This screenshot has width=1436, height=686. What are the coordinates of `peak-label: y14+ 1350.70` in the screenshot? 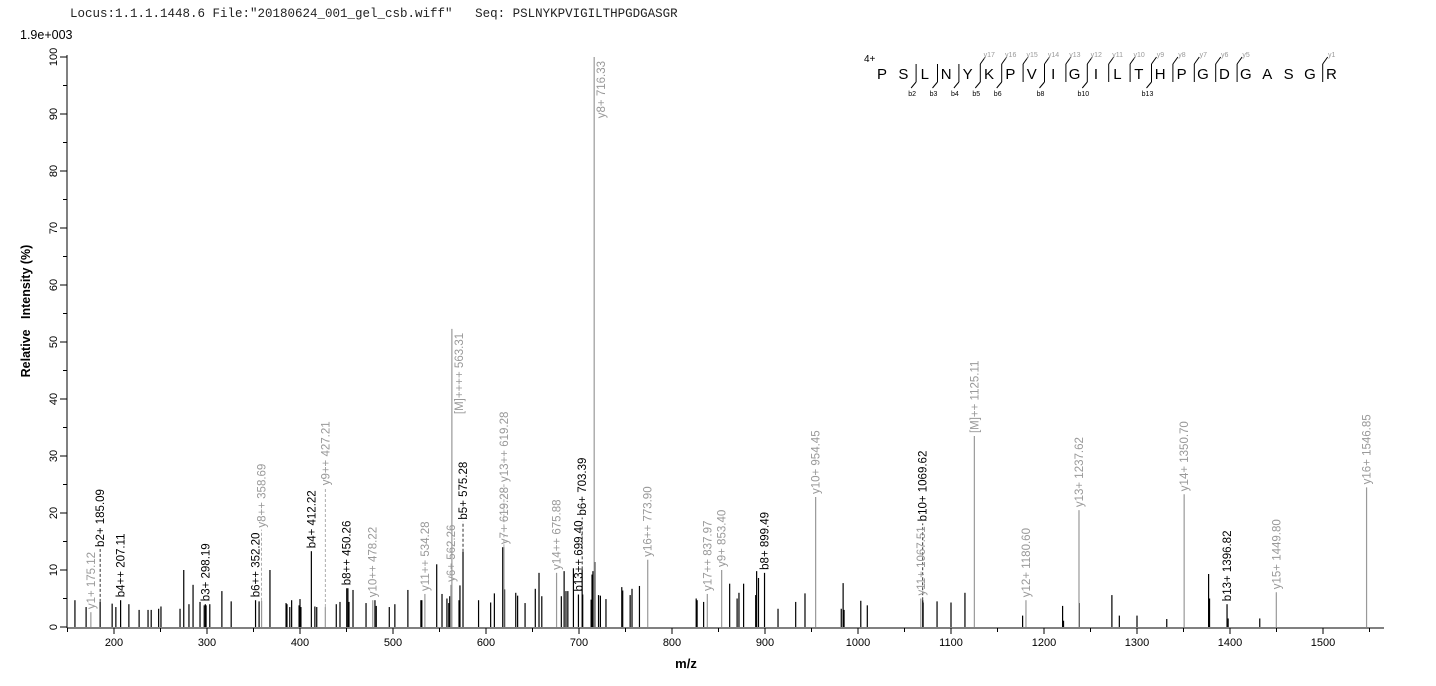 It's located at (1185, 456).